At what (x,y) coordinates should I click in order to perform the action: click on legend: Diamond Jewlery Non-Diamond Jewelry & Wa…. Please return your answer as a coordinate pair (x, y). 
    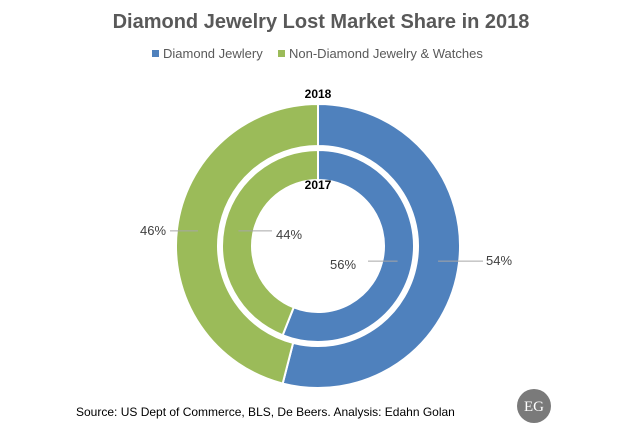
    Looking at the image, I should click on (317, 53).